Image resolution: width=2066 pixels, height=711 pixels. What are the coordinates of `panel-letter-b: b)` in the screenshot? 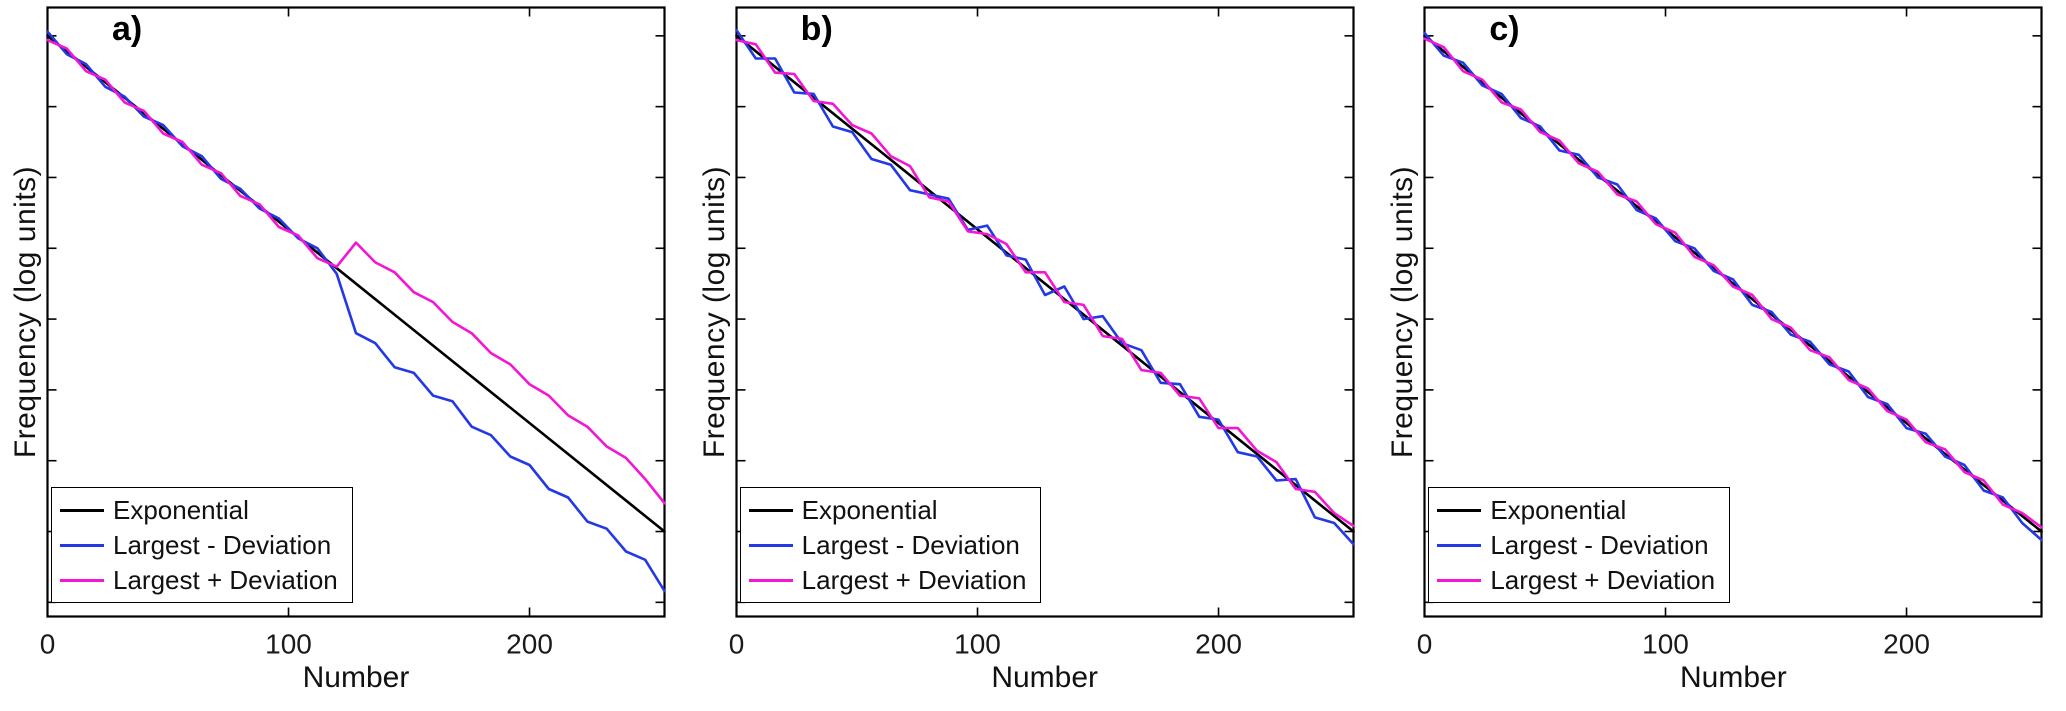 It's located at (816, 29).